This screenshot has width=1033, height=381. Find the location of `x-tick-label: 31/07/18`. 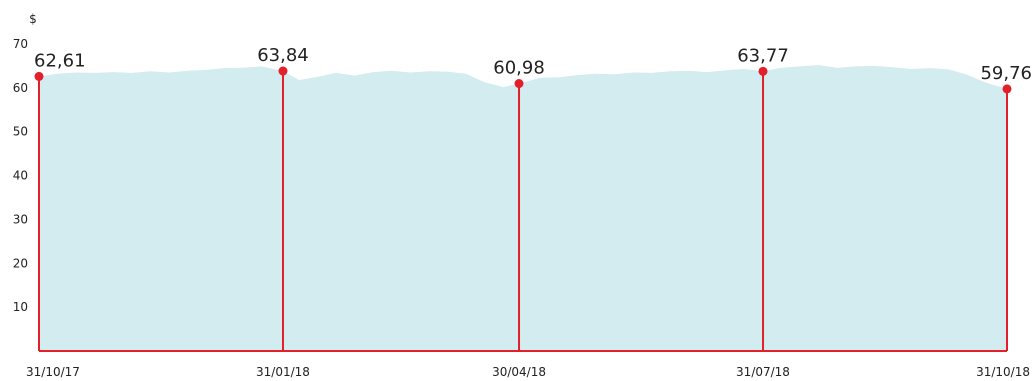

x-tick-label: 31/07/18 is located at coordinates (763, 372).